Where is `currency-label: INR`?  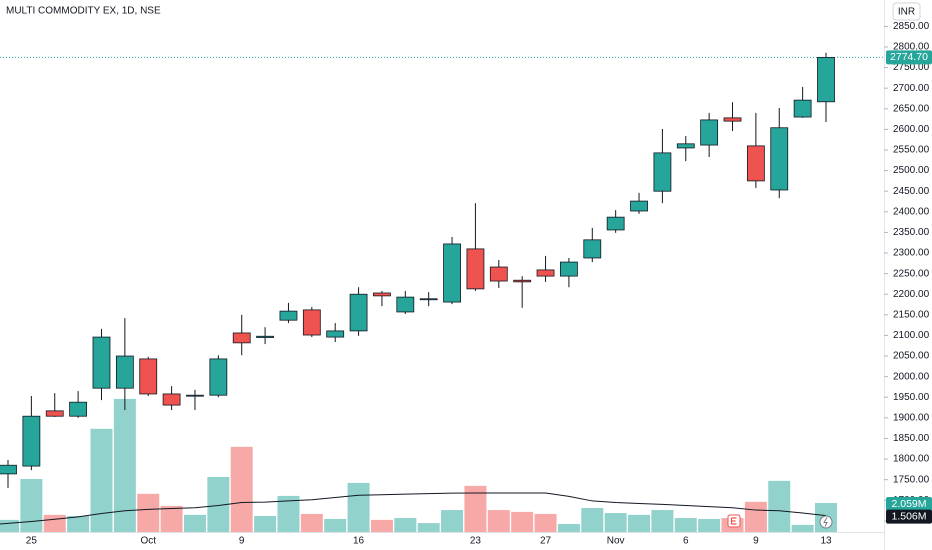 currency-label: INR is located at coordinates (906, 12).